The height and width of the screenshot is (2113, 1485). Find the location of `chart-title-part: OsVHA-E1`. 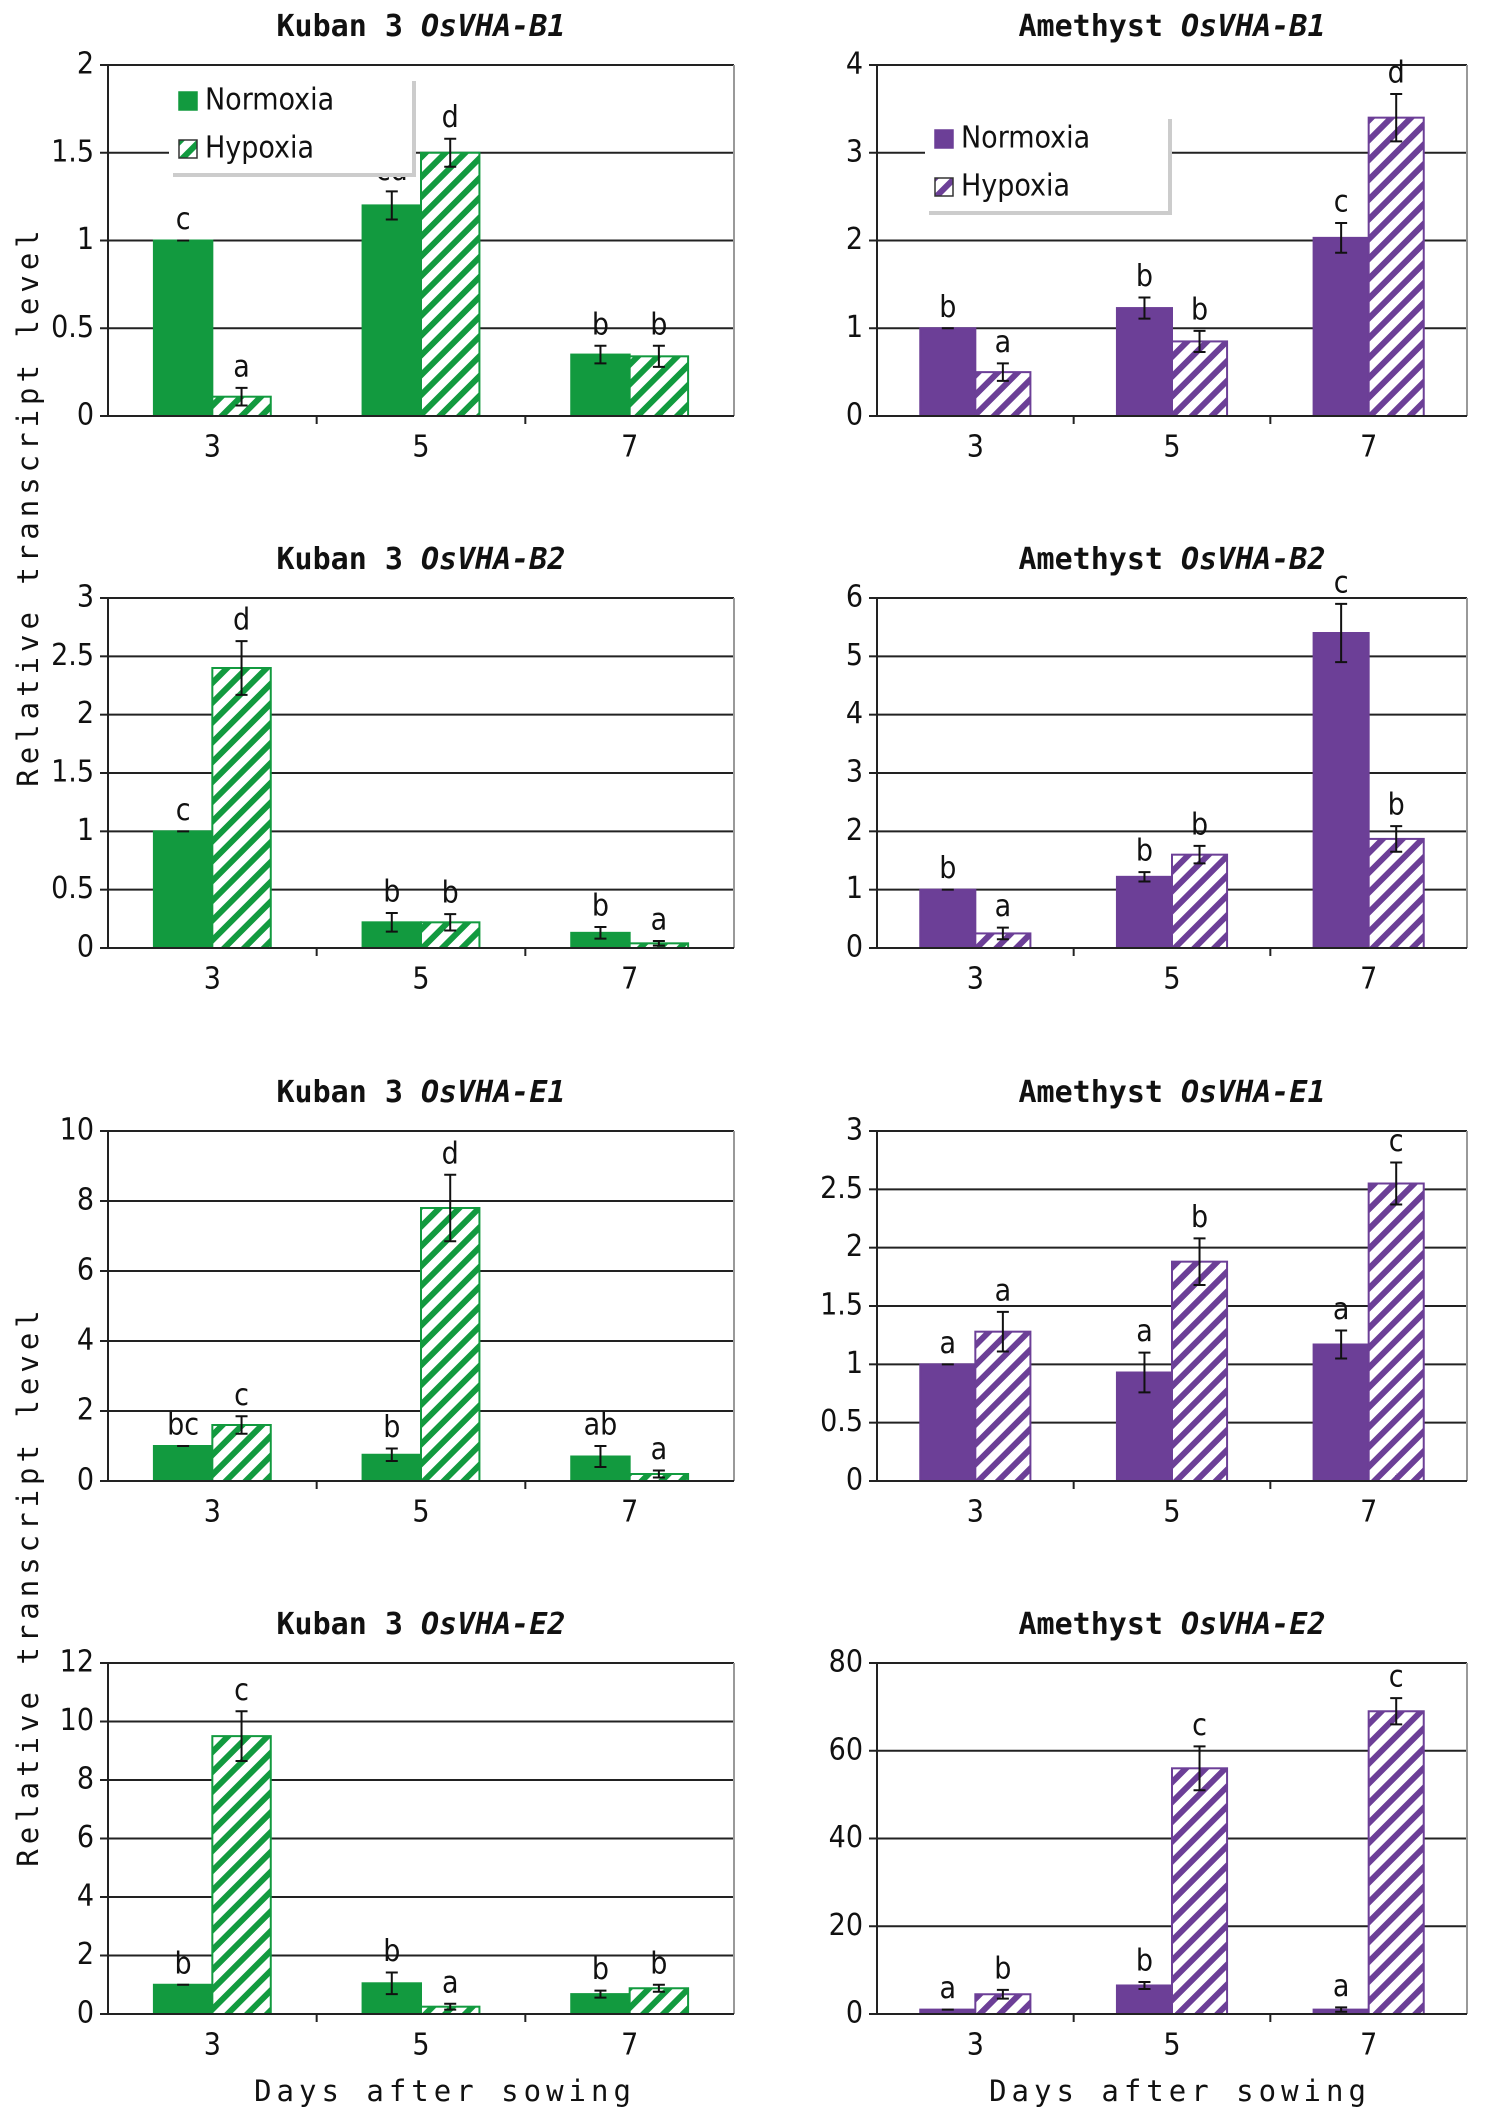

chart-title-part: OsVHA-E1 is located at coordinates (493, 1092).